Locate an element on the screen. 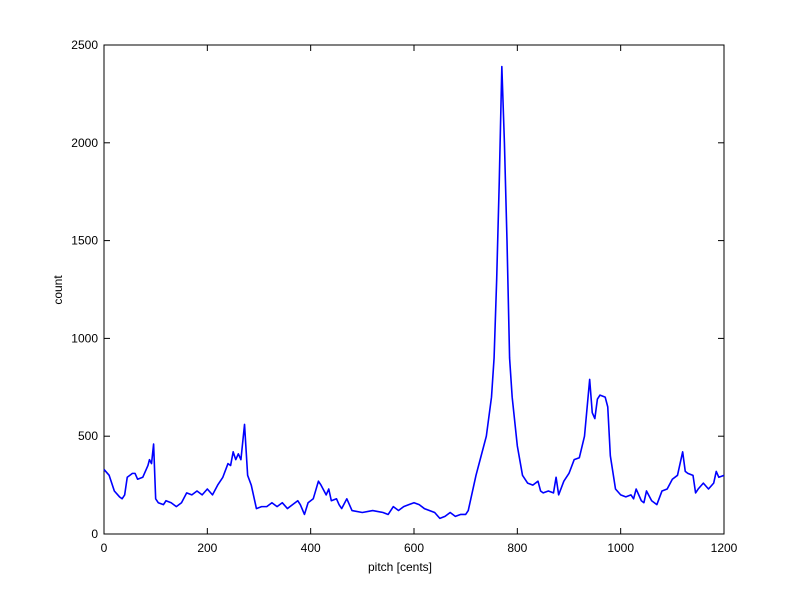  x-tick-label: 800 is located at coordinates (517, 548).